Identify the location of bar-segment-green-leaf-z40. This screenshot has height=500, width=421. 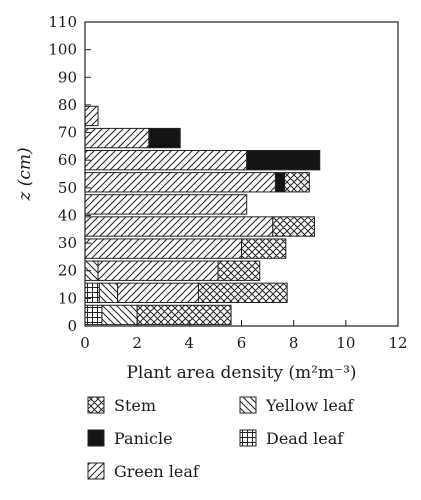
(166, 204).